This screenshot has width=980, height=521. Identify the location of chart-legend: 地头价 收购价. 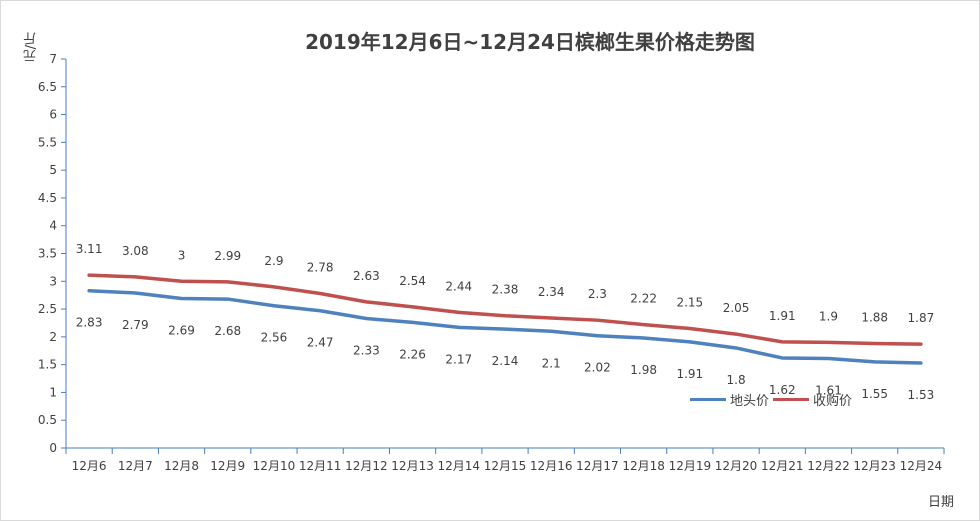
(773, 399).